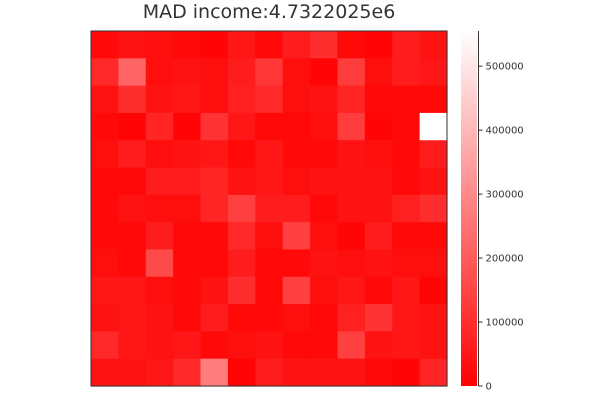 The width and height of the screenshot is (600, 400). I want to click on heatmap-cell-r10-c4, so click(214, 318).